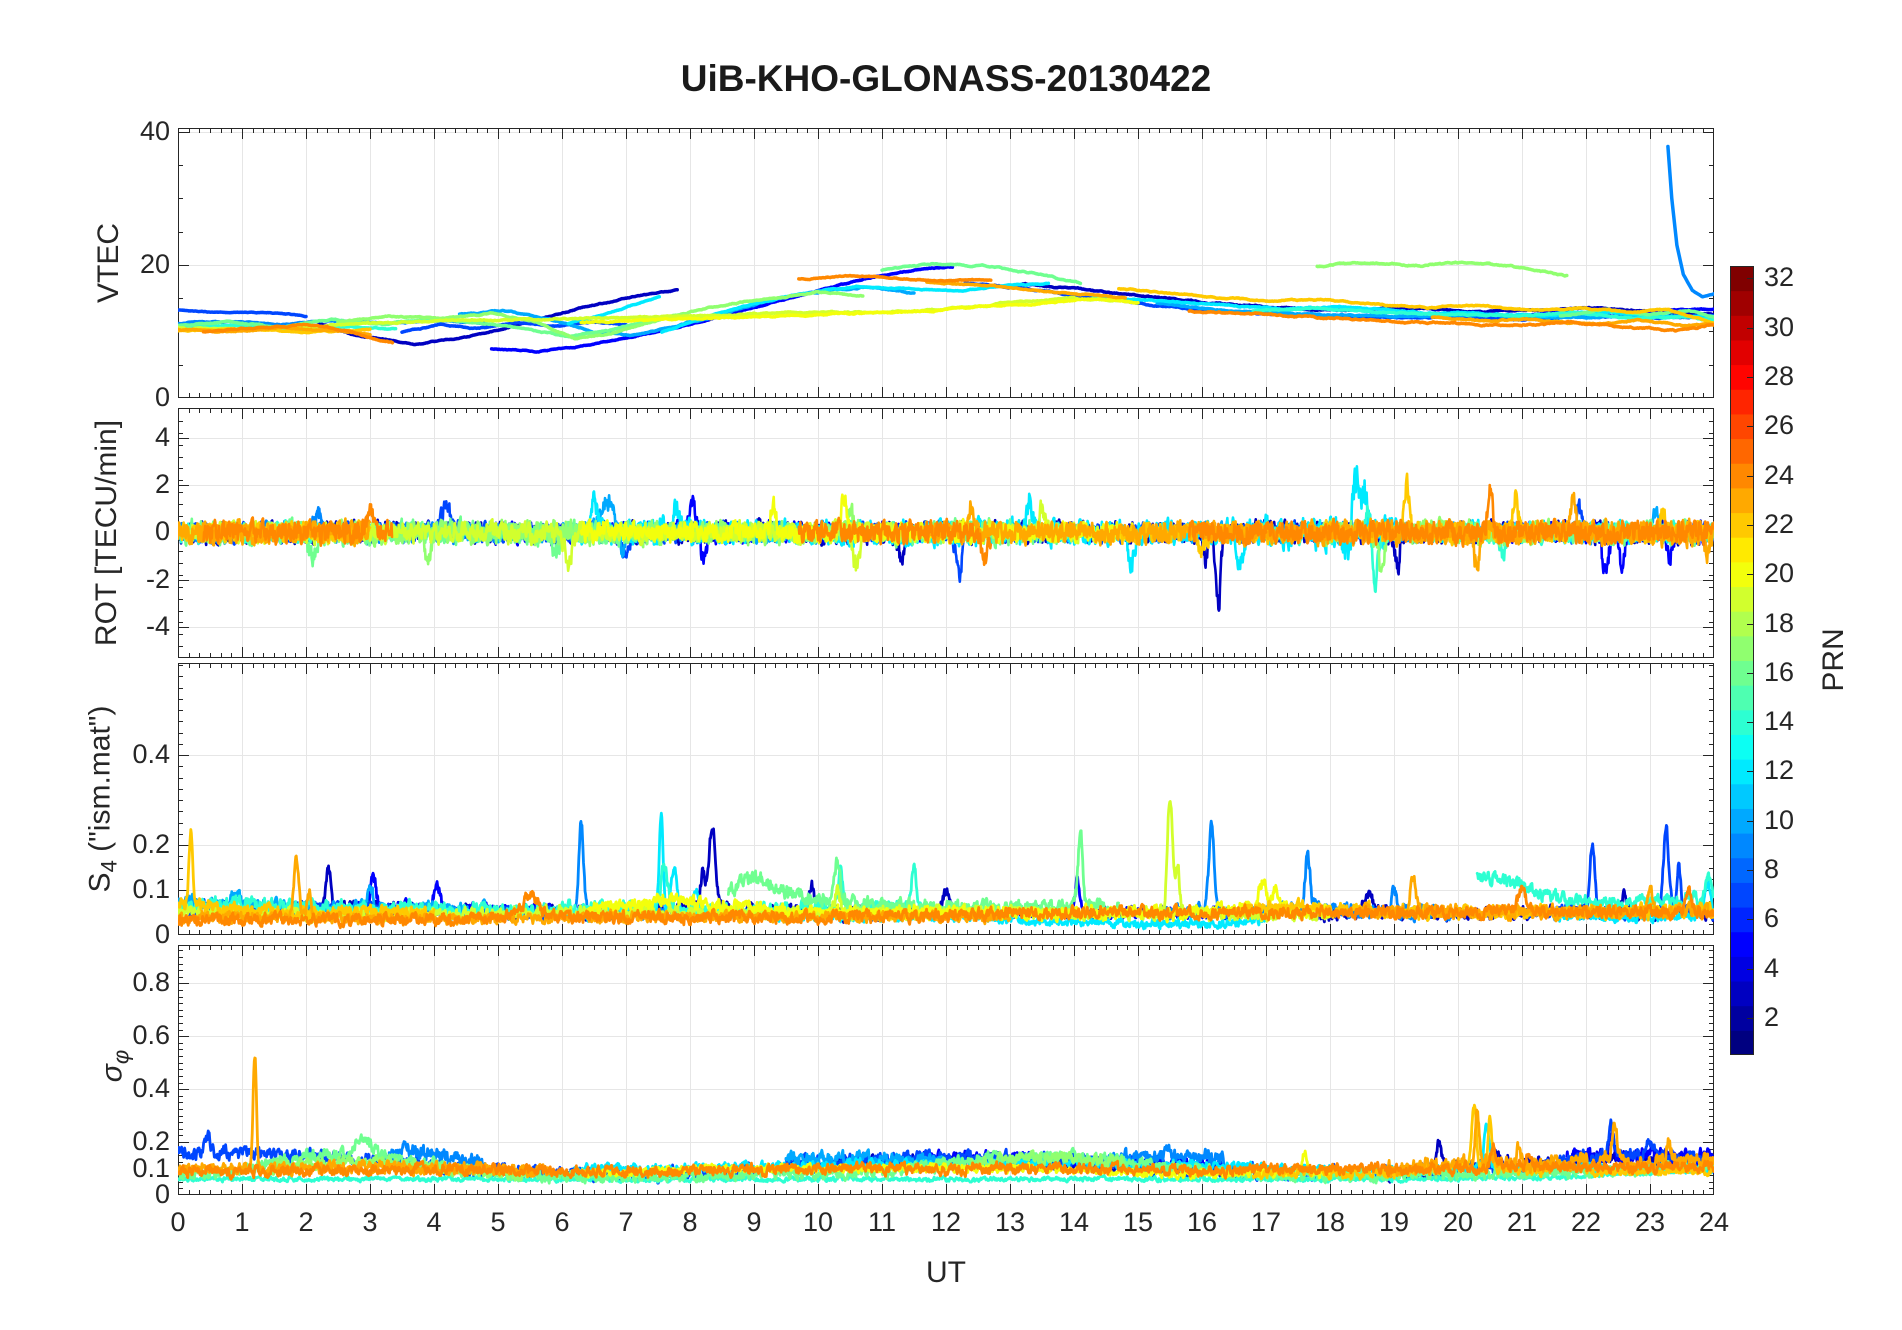 The width and height of the screenshot is (1902, 1330). Describe the element at coordinates (162, 436) in the screenshot. I see `y-tick-label: 4` at that location.